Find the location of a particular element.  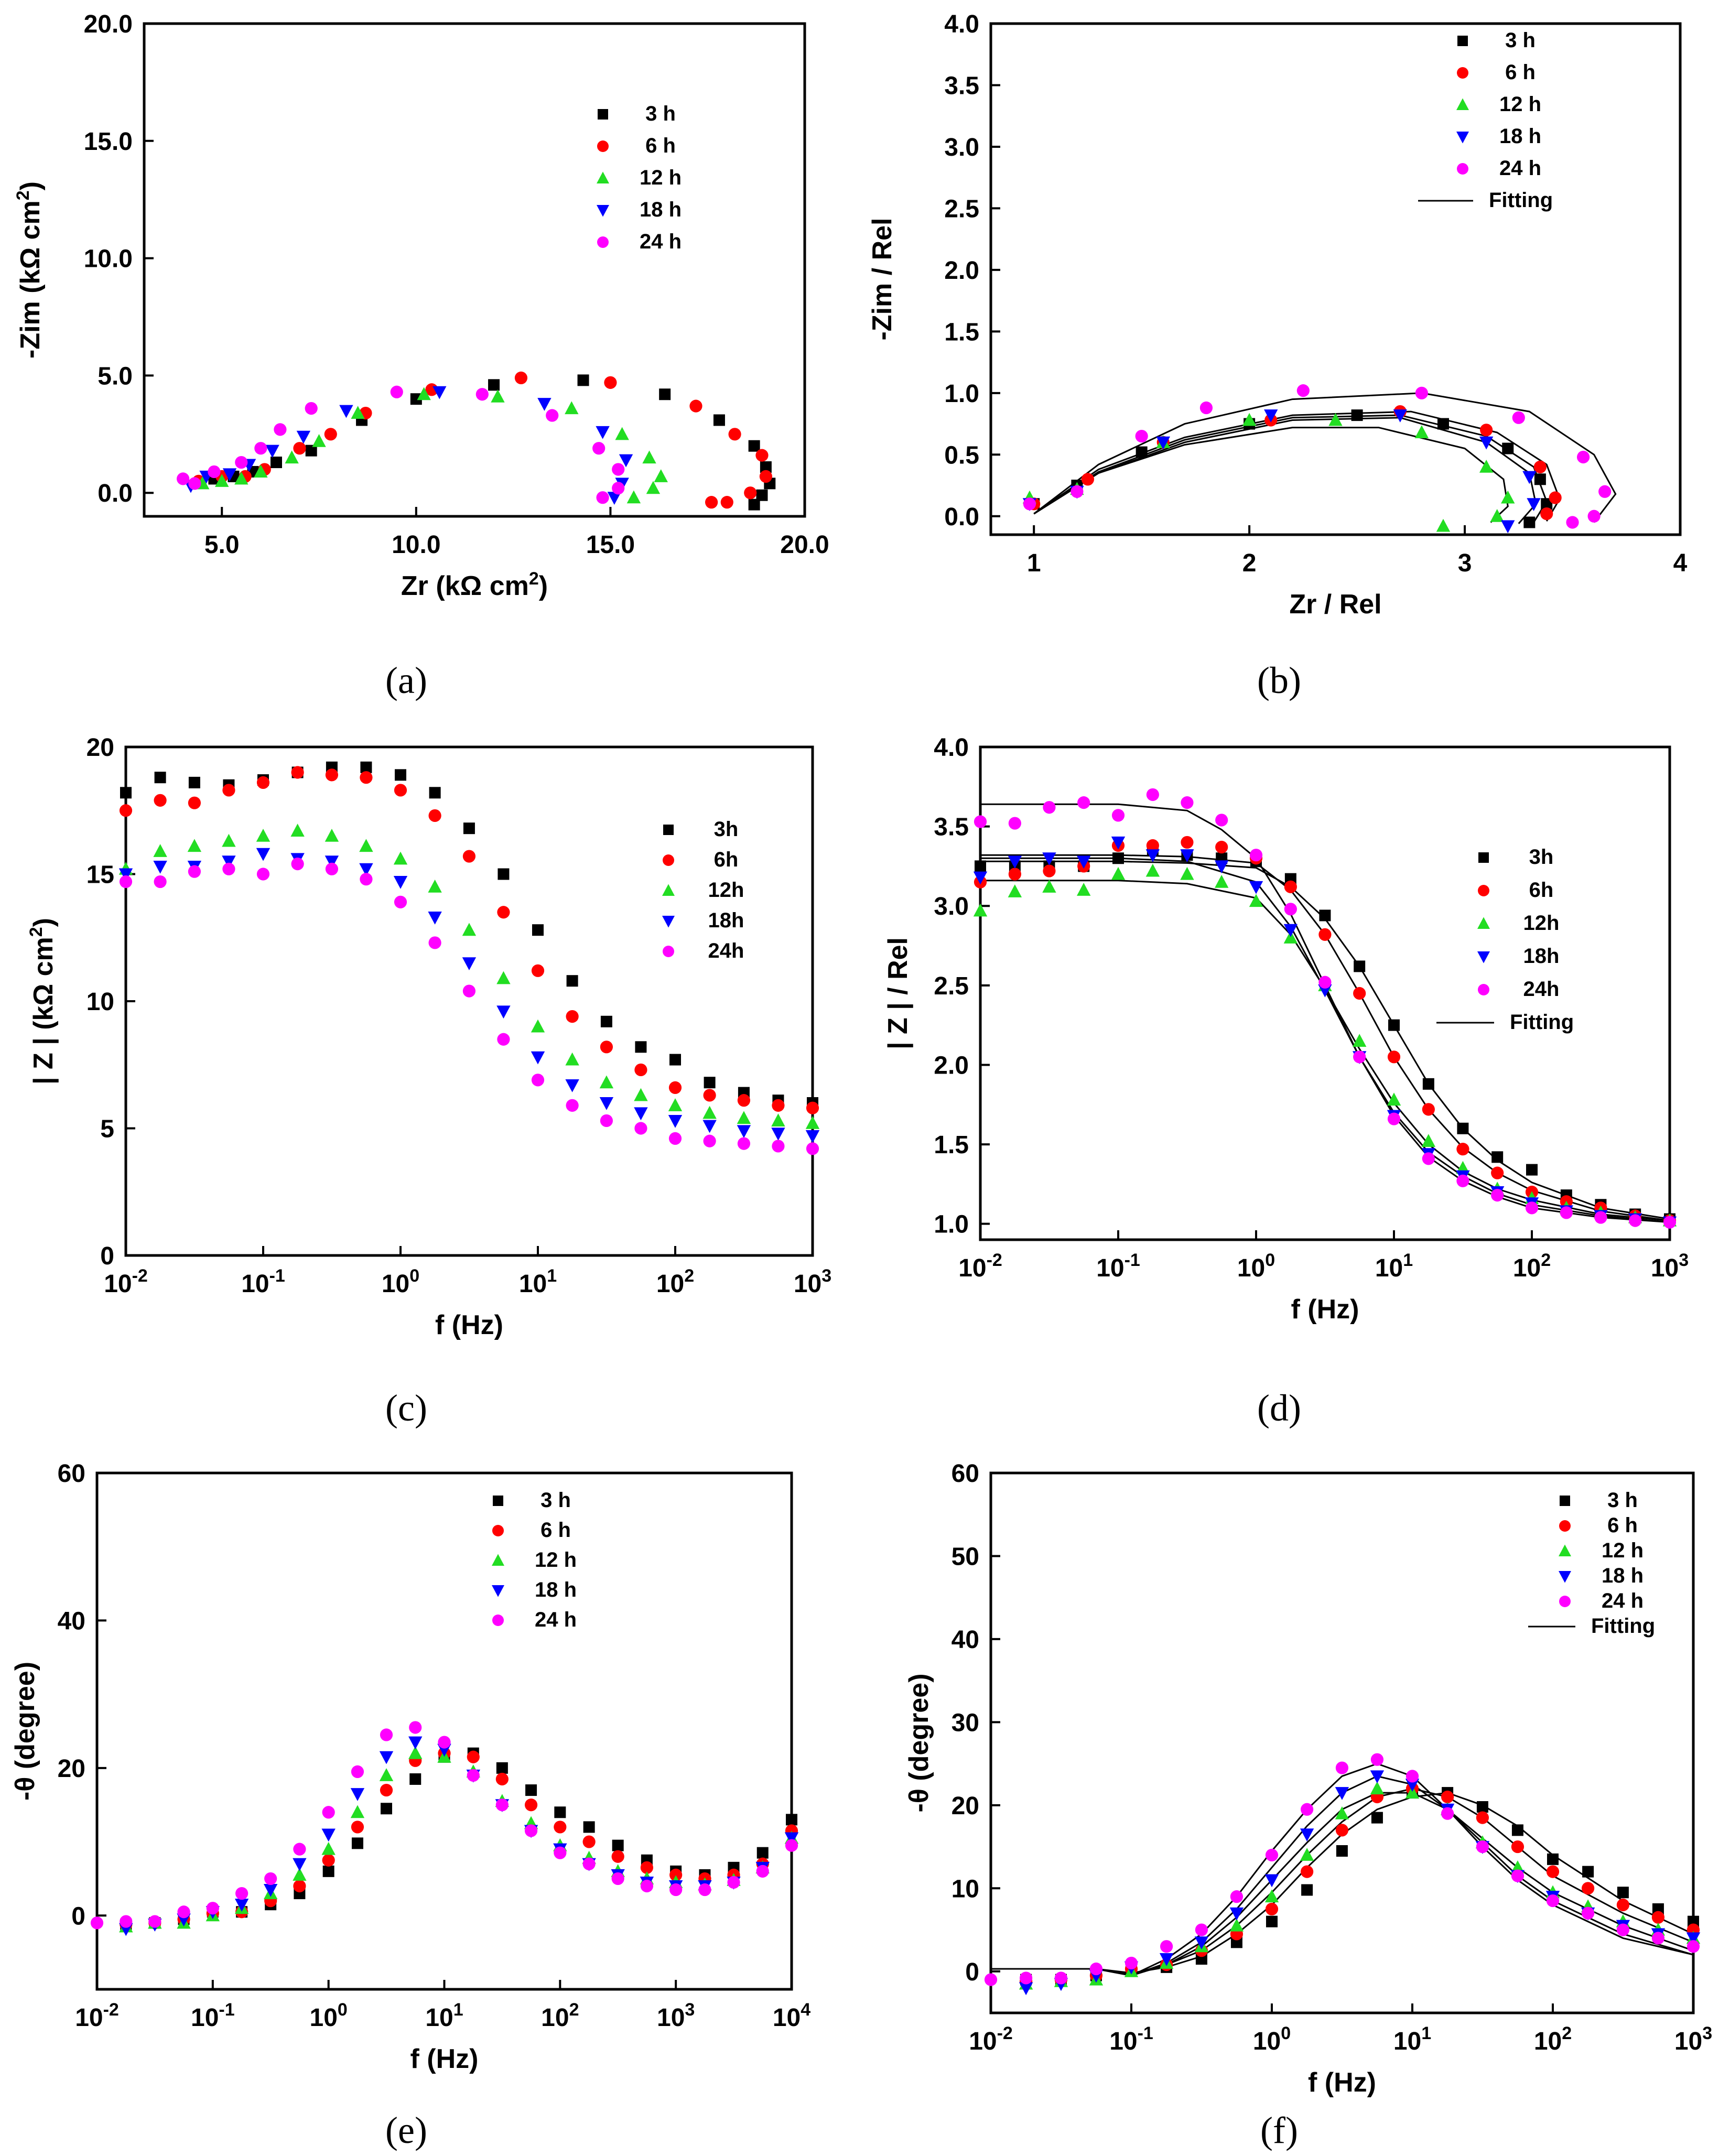

legend-label: 24h is located at coordinates (1541, 989).